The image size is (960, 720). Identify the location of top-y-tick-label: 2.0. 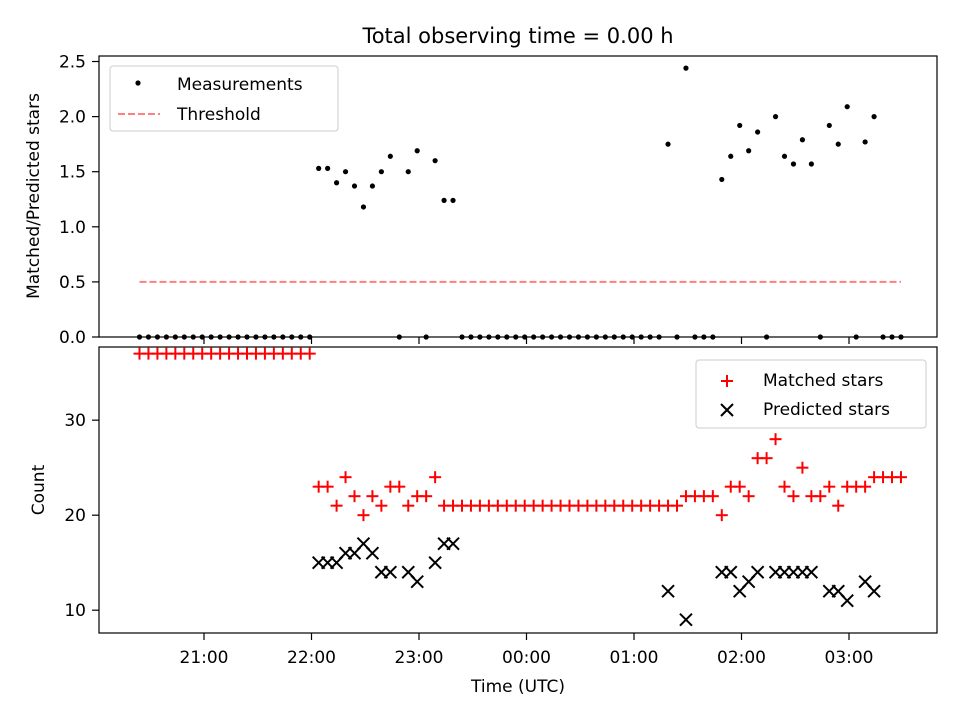
(72, 118).